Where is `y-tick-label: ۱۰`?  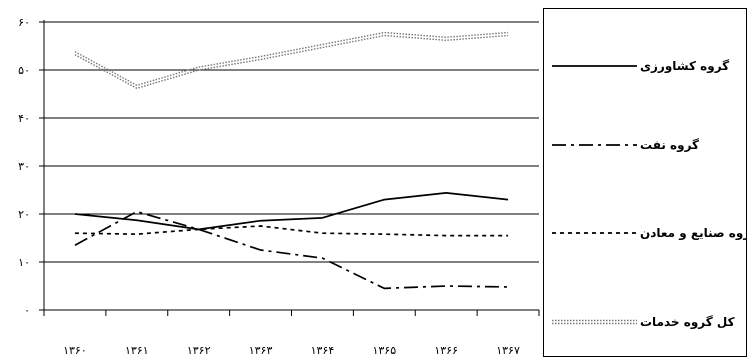
y-tick-label: ۱۰ is located at coordinates (24, 262).